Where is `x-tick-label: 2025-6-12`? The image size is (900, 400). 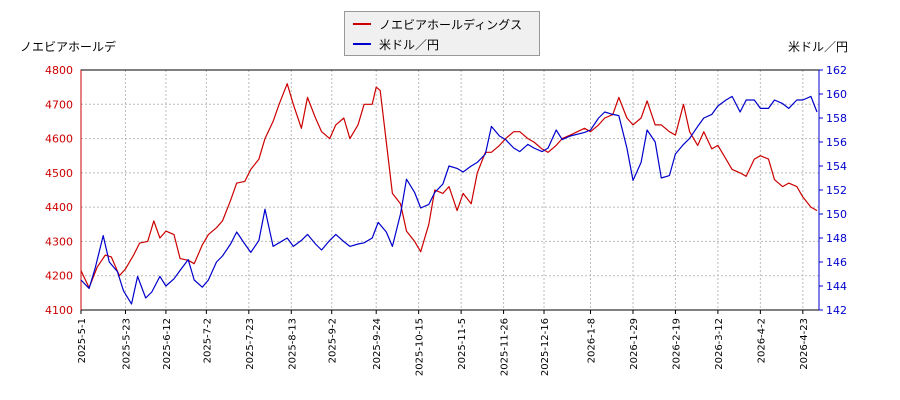
x-tick-label: 2025-6-12 is located at coordinates (167, 344).